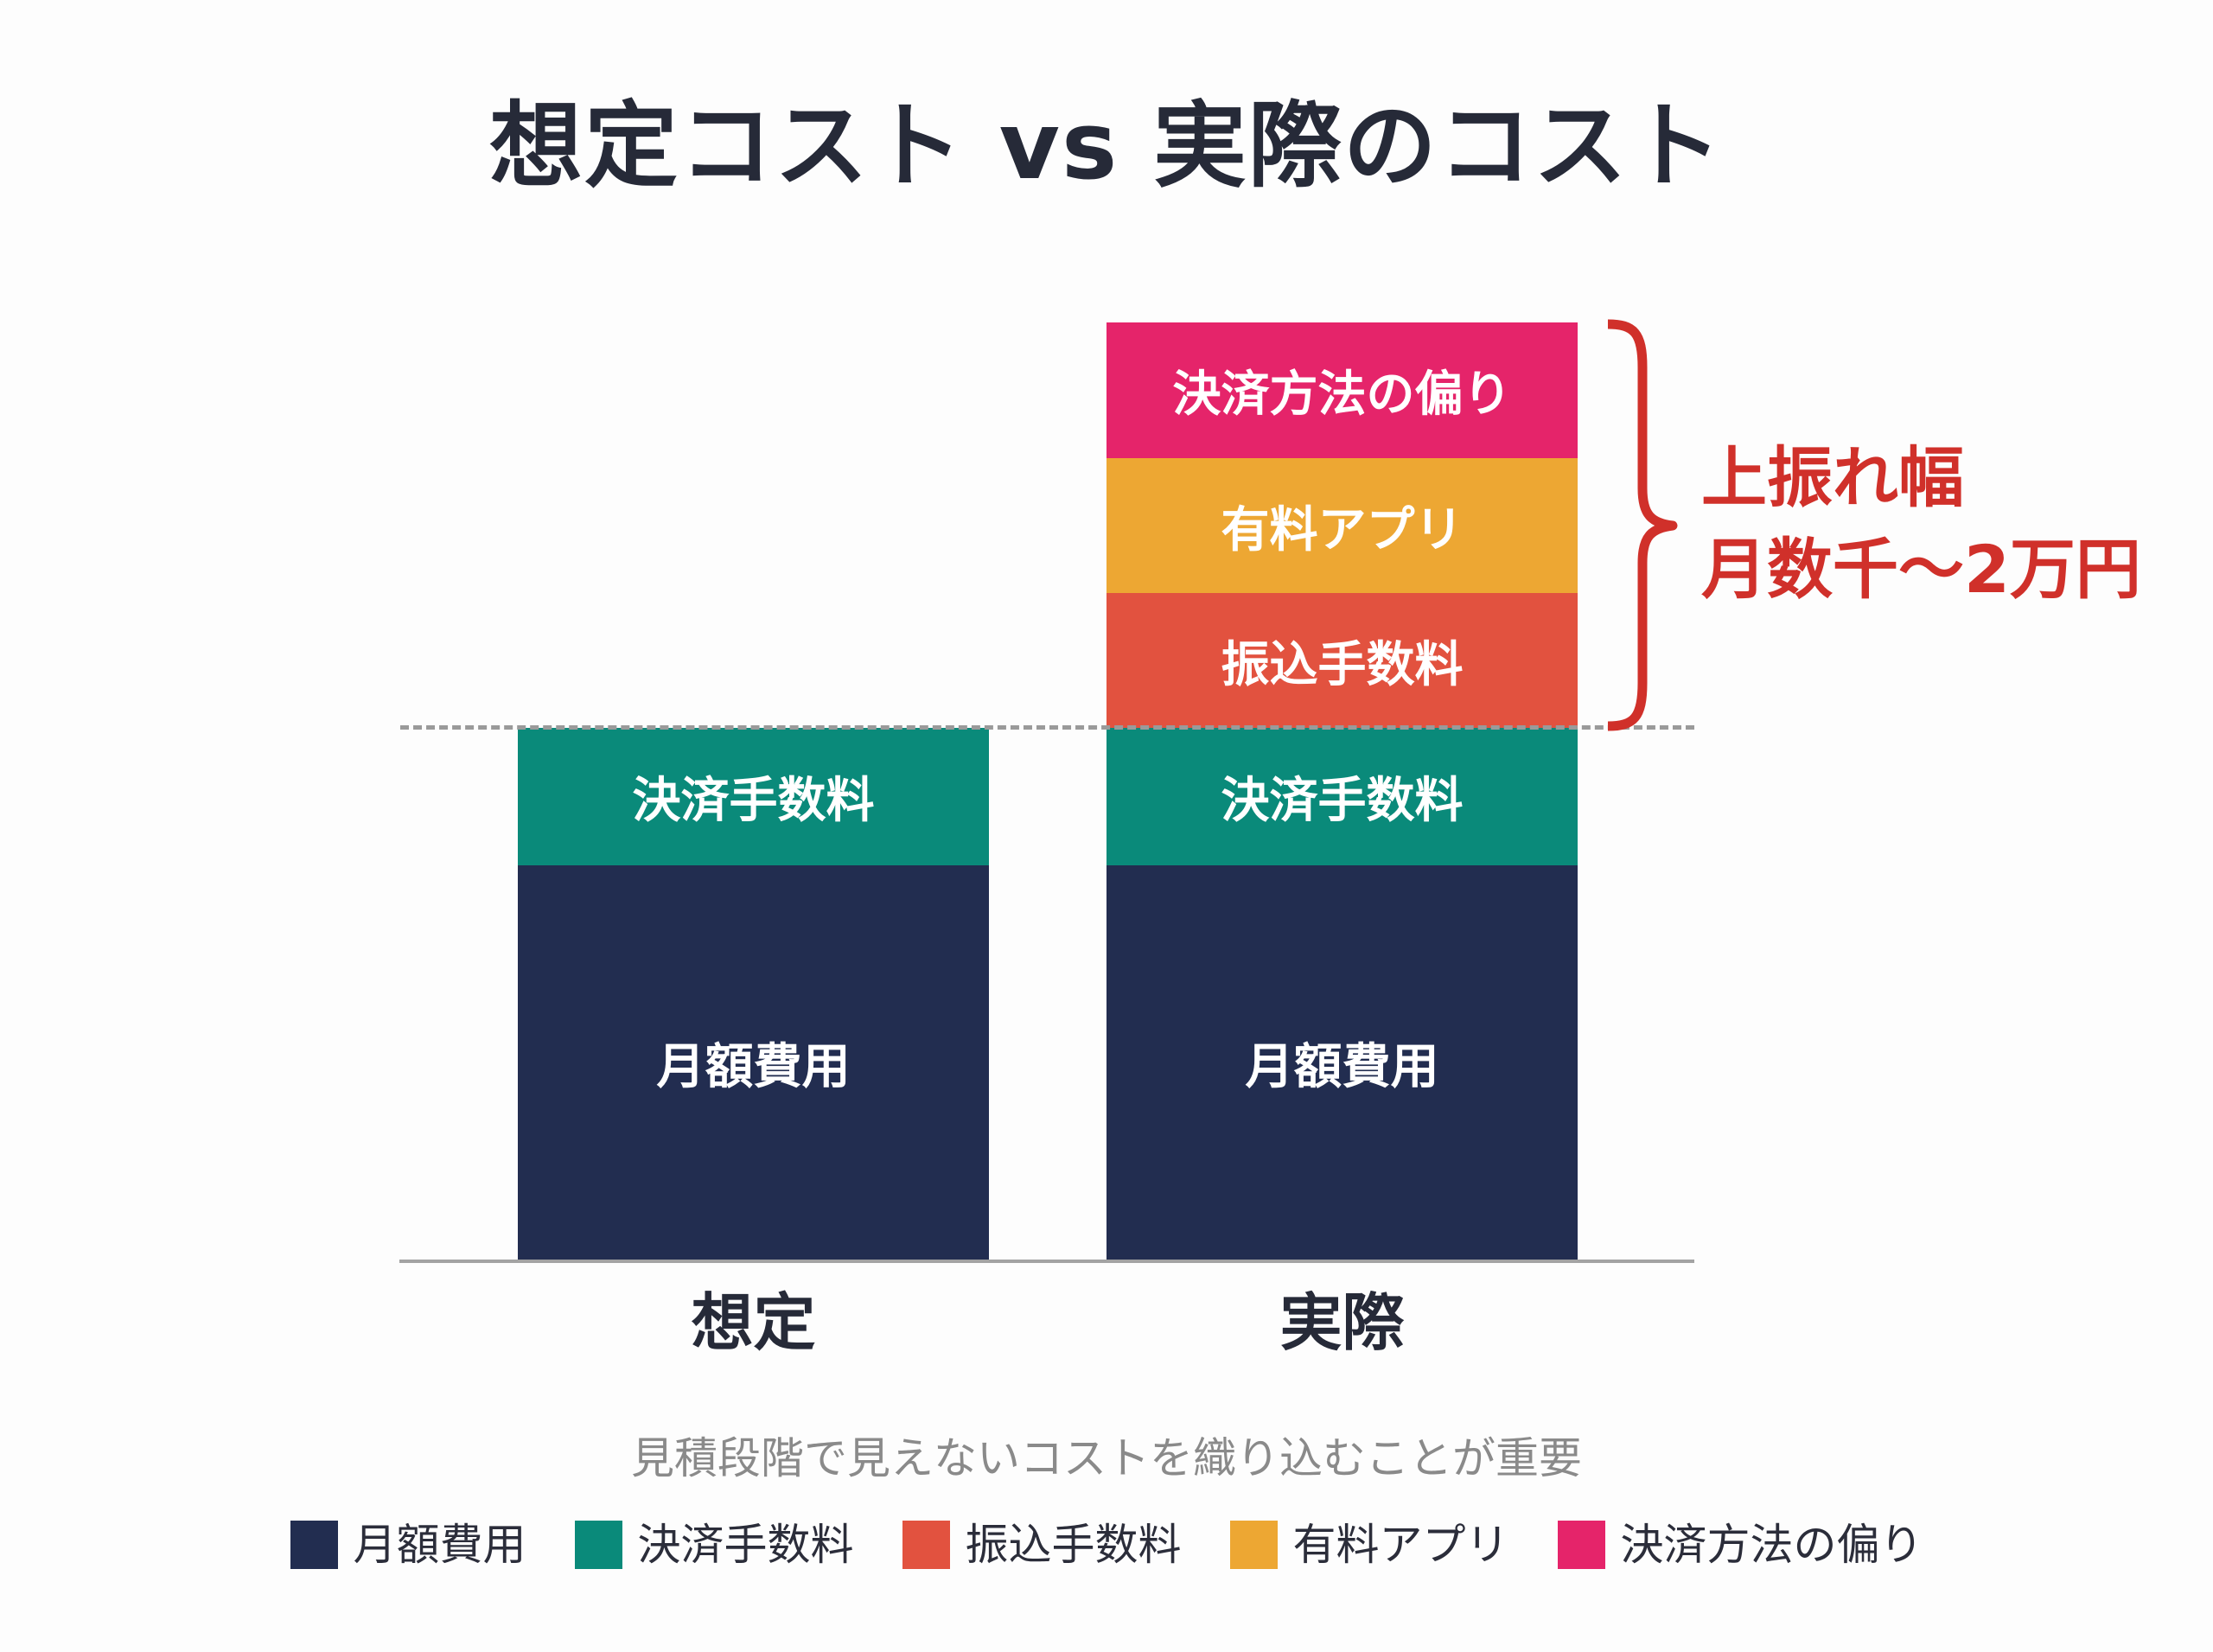  I want to click on bar-expected: 決済手数料 月額費用, so click(753, 994).